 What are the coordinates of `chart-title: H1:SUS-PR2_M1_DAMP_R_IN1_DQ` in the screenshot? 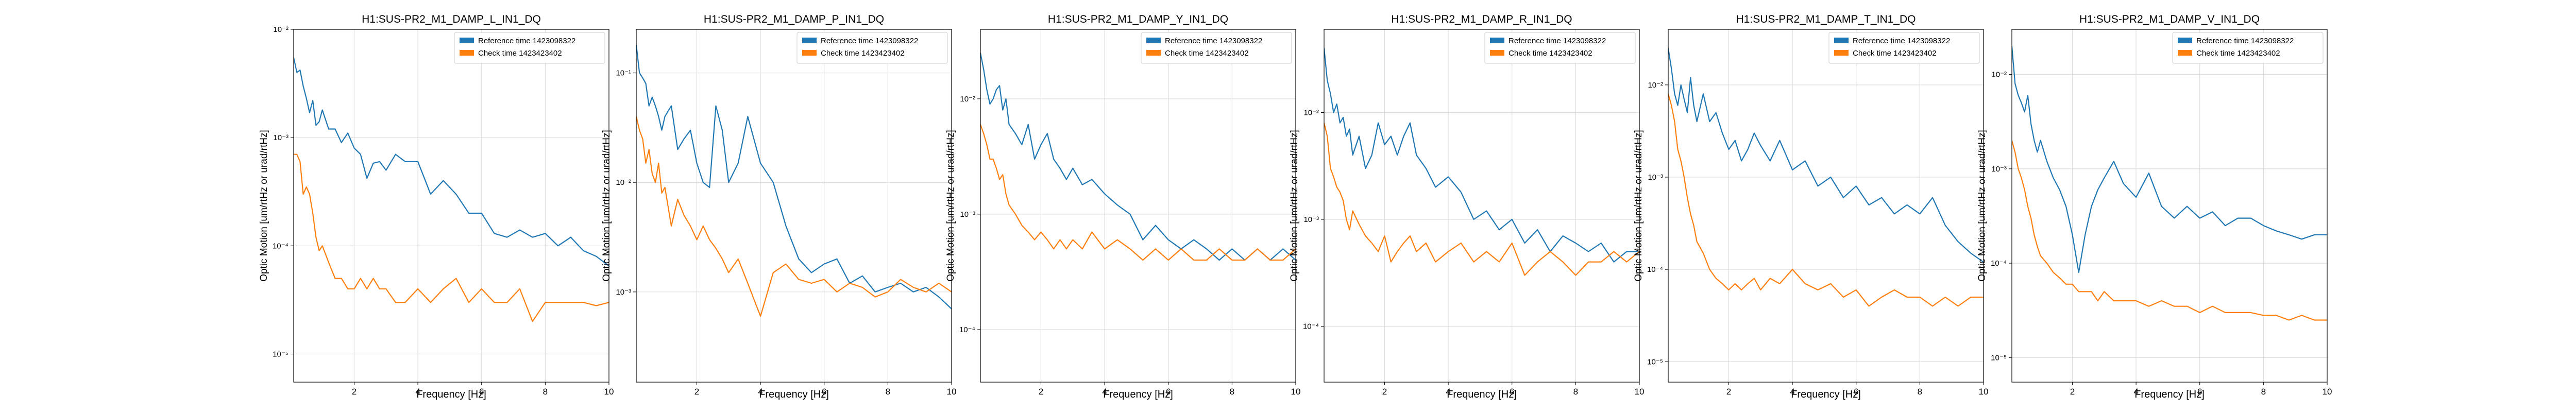 It's located at (1481, 19).